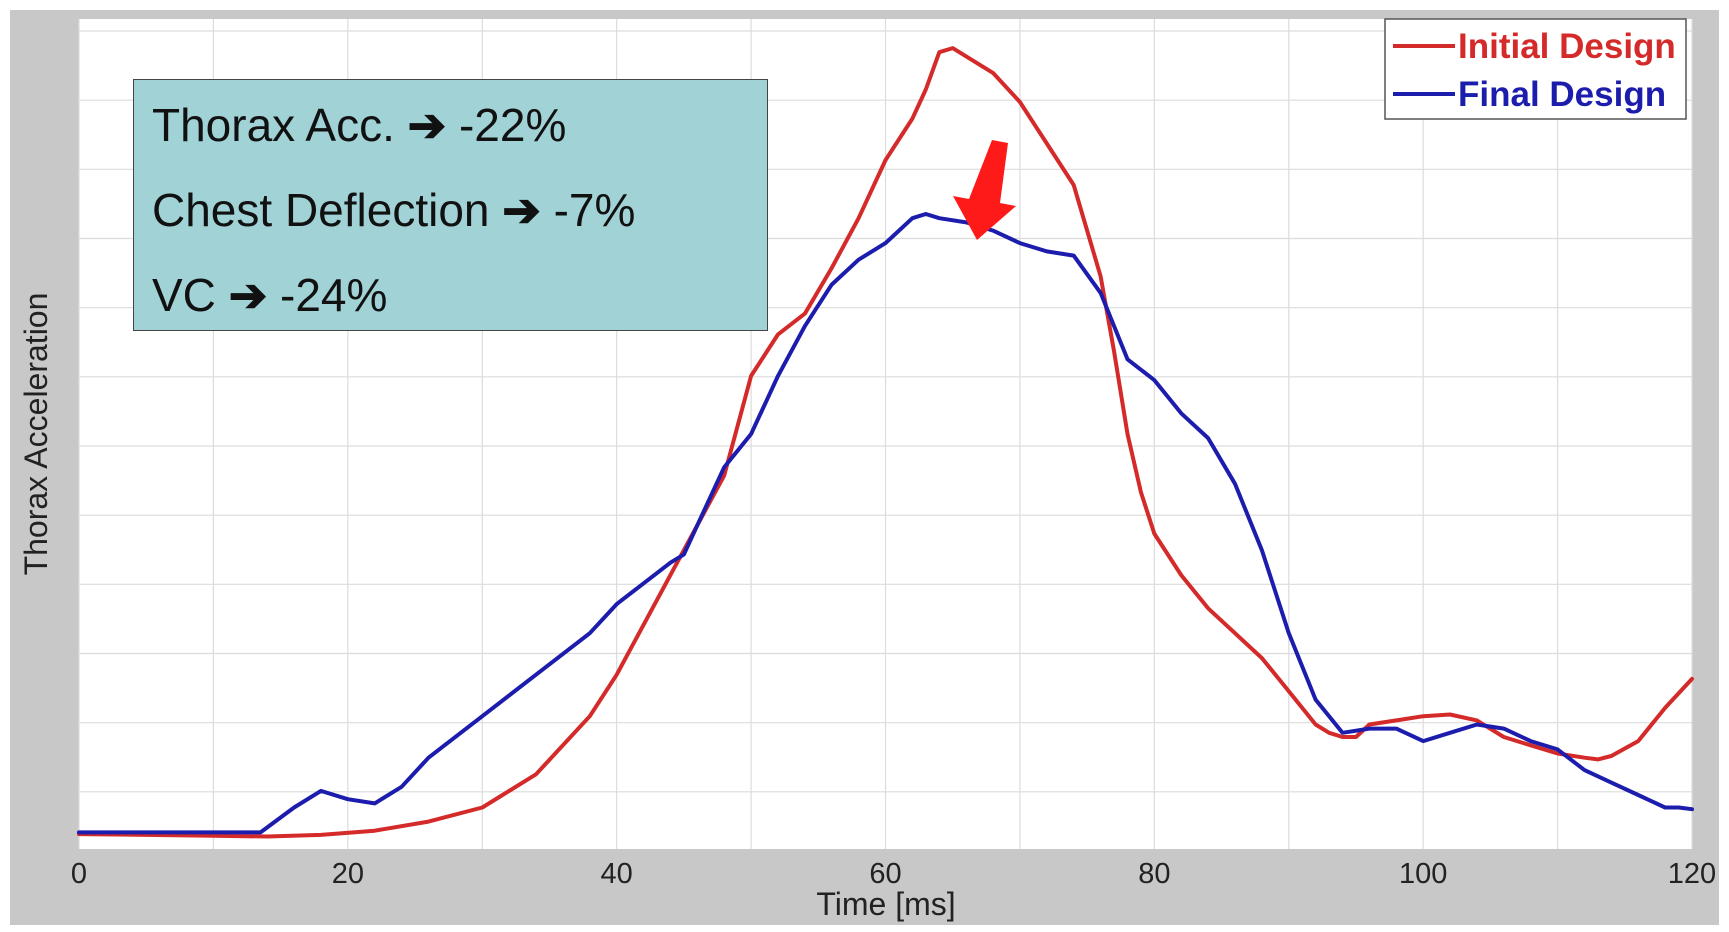 The height and width of the screenshot is (932, 1729). What do you see at coordinates (79, 874) in the screenshot?
I see `x-tick-label: 0` at bounding box center [79, 874].